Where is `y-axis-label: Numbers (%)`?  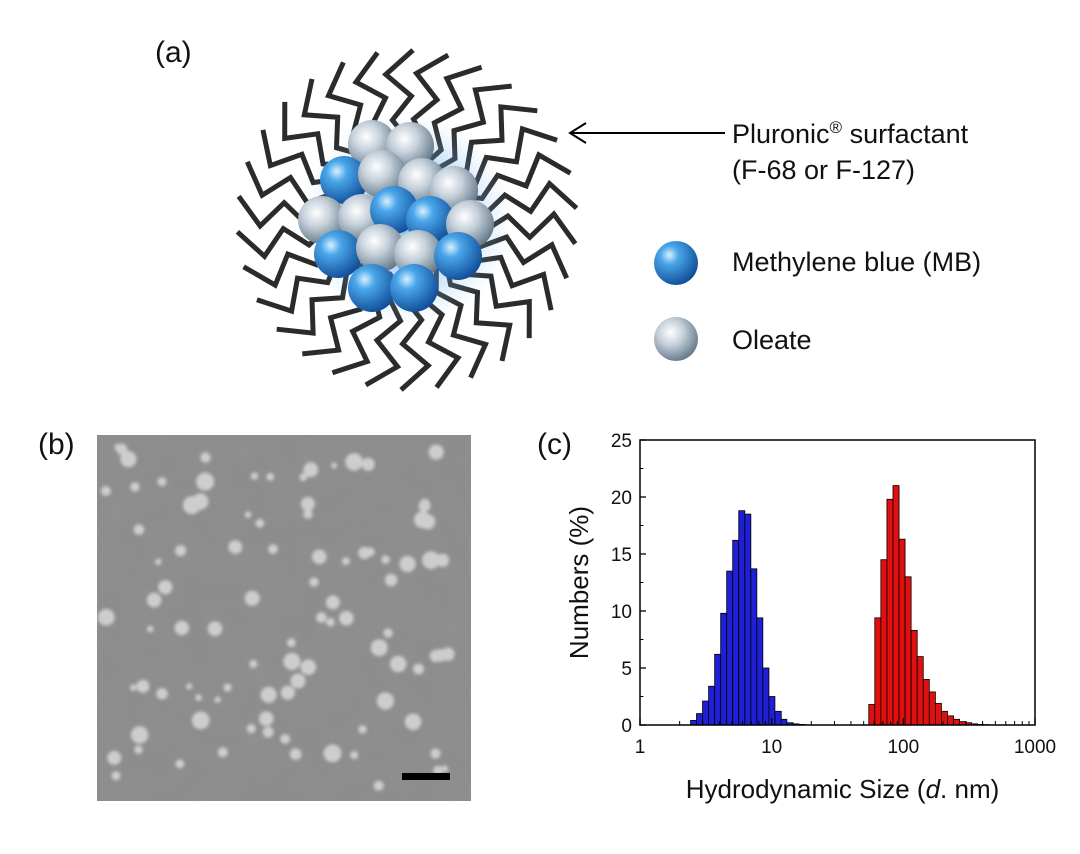
y-axis-label: Numbers (%) is located at coordinates (579, 582).